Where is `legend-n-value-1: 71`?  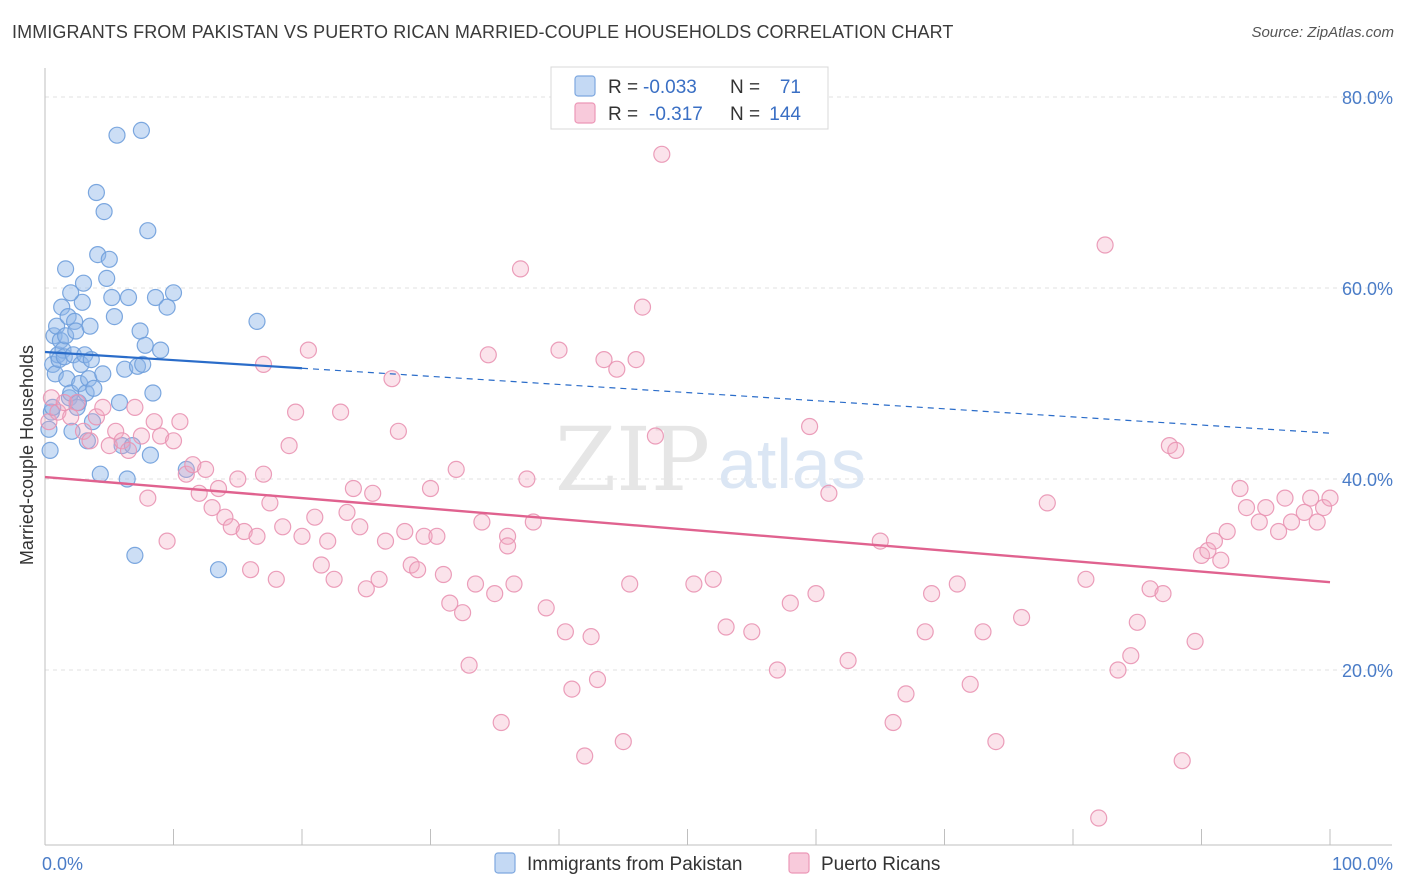
legend-n-value-1: 71 is located at coordinates (790, 87).